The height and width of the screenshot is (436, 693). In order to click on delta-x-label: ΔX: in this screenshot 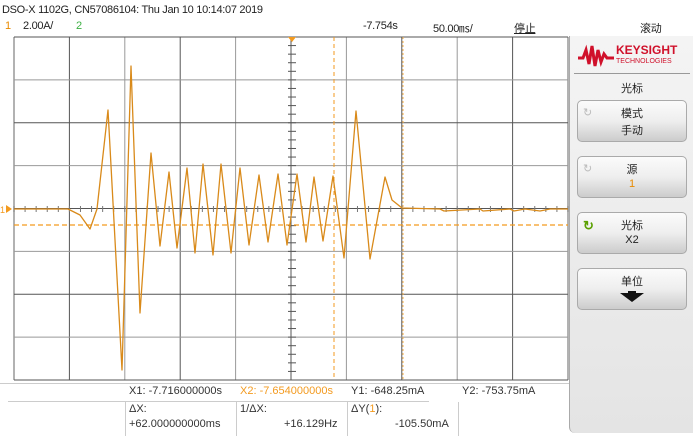, I will do `click(138, 409)`.